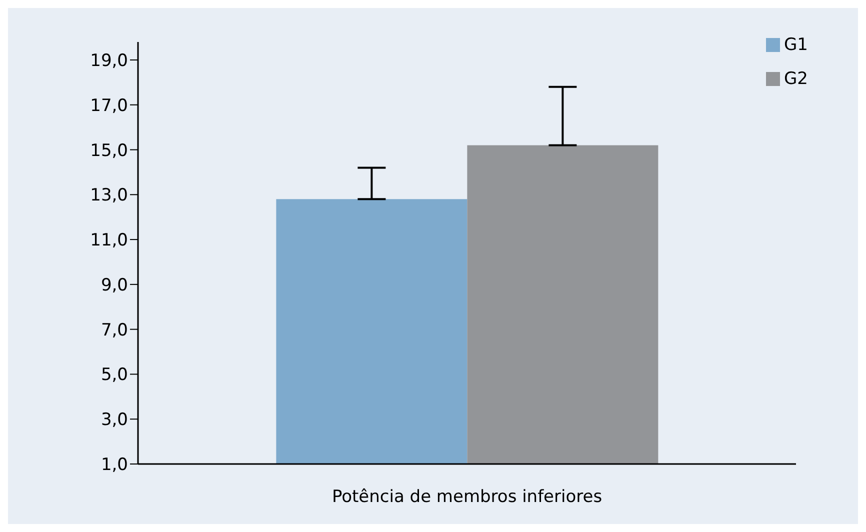 This screenshot has height=532, width=866. What do you see at coordinates (109, 60) in the screenshot?
I see `y-tick-label: 19,0` at bounding box center [109, 60].